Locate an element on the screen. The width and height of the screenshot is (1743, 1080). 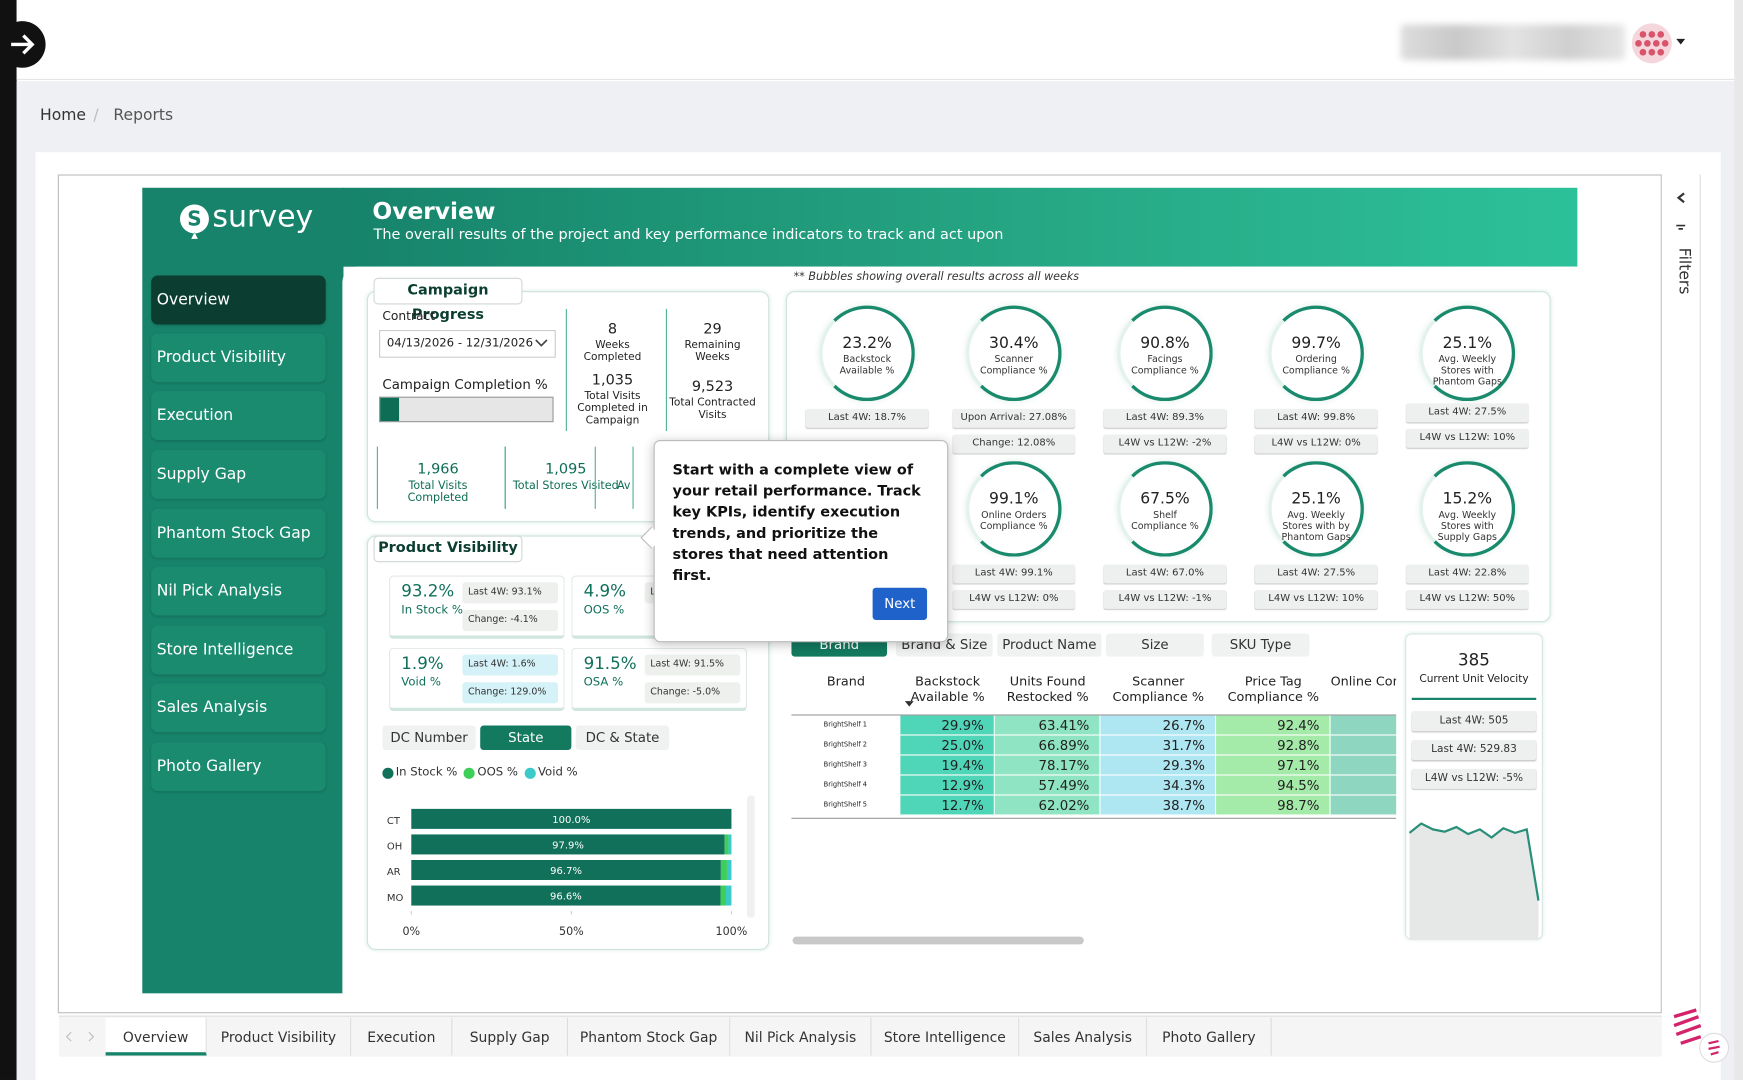
page-tab: Overview is located at coordinates (156, 1036).